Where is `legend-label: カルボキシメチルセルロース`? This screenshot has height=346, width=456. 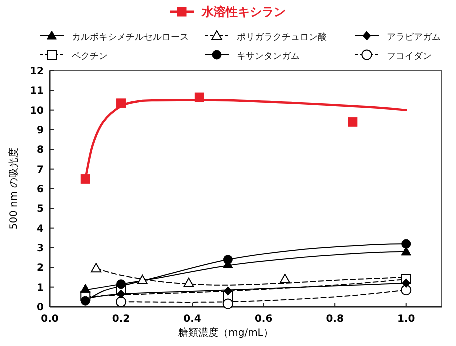 legend-label: カルボキシメチルセルロース is located at coordinates (130, 37).